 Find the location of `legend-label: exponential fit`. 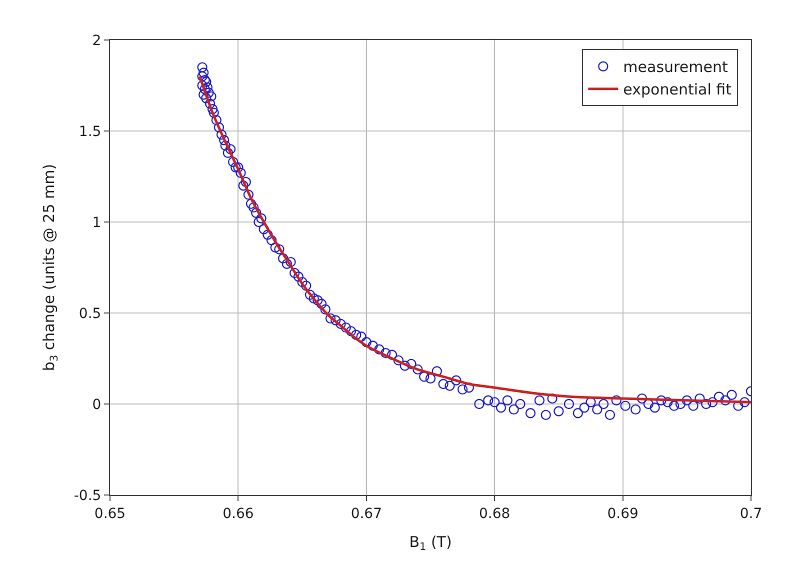

legend-label: exponential fit is located at coordinates (677, 89).